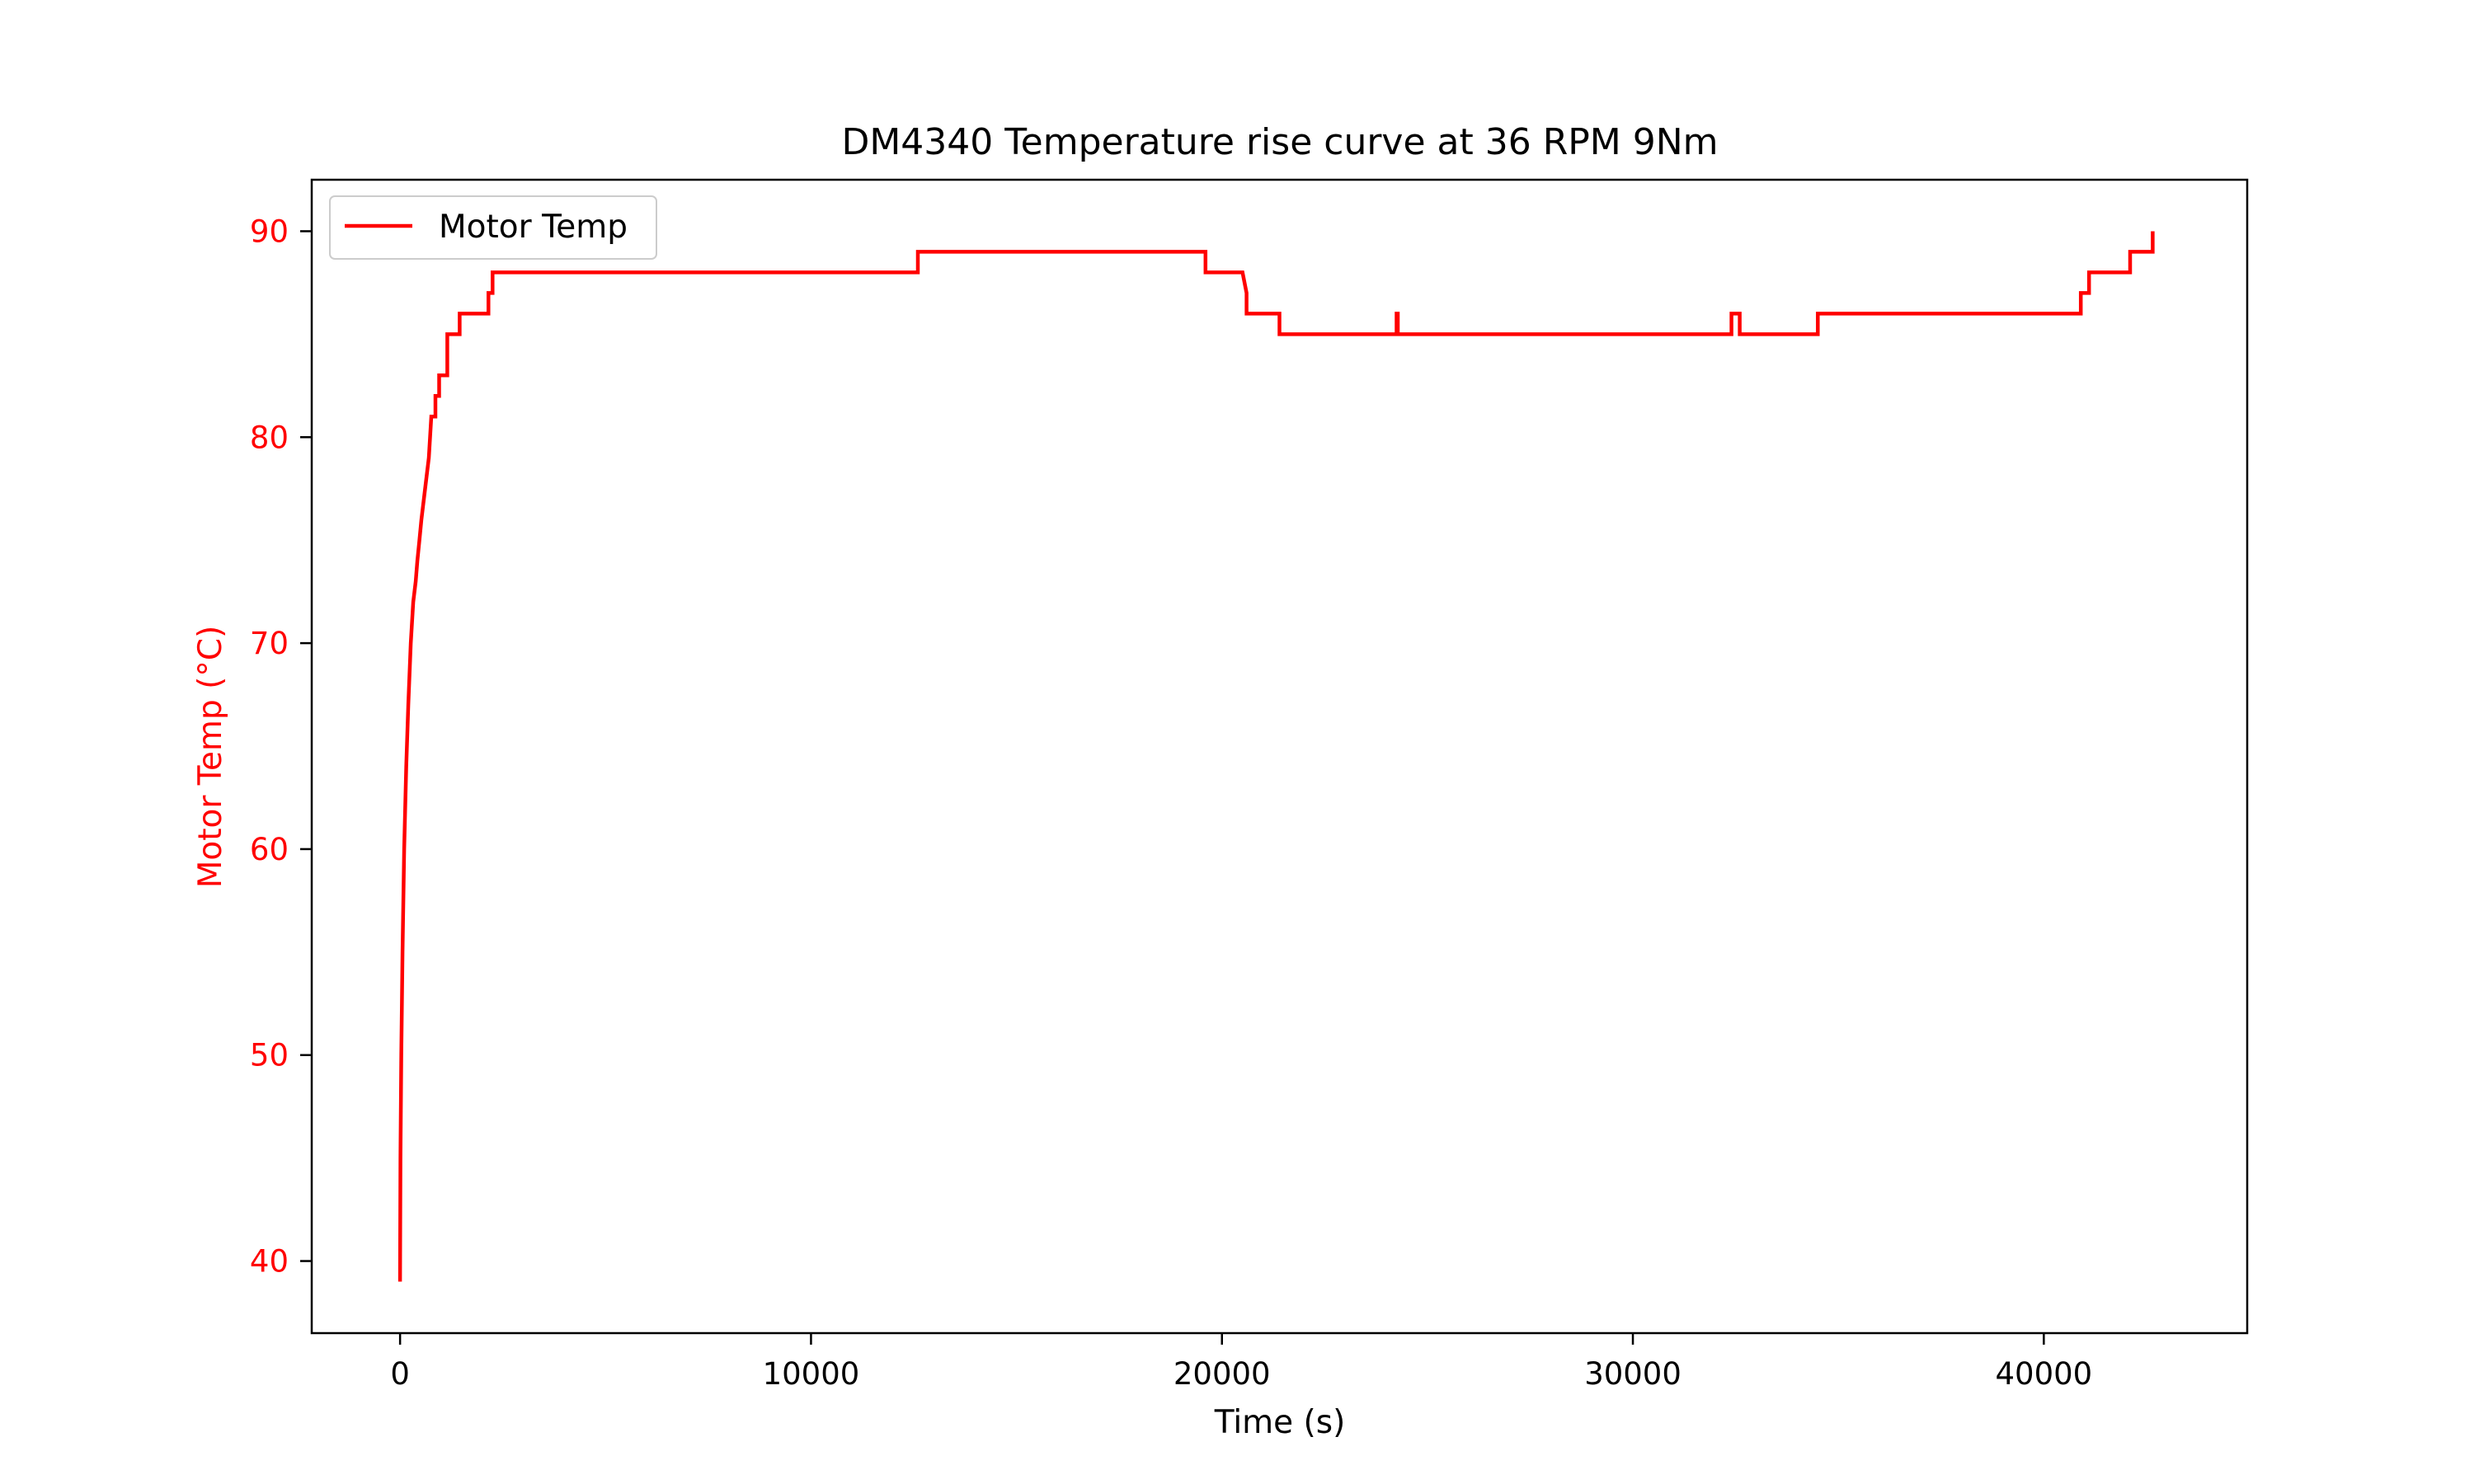 The image size is (2474, 1484). I want to click on x-tick-label: 0, so click(400, 1374).